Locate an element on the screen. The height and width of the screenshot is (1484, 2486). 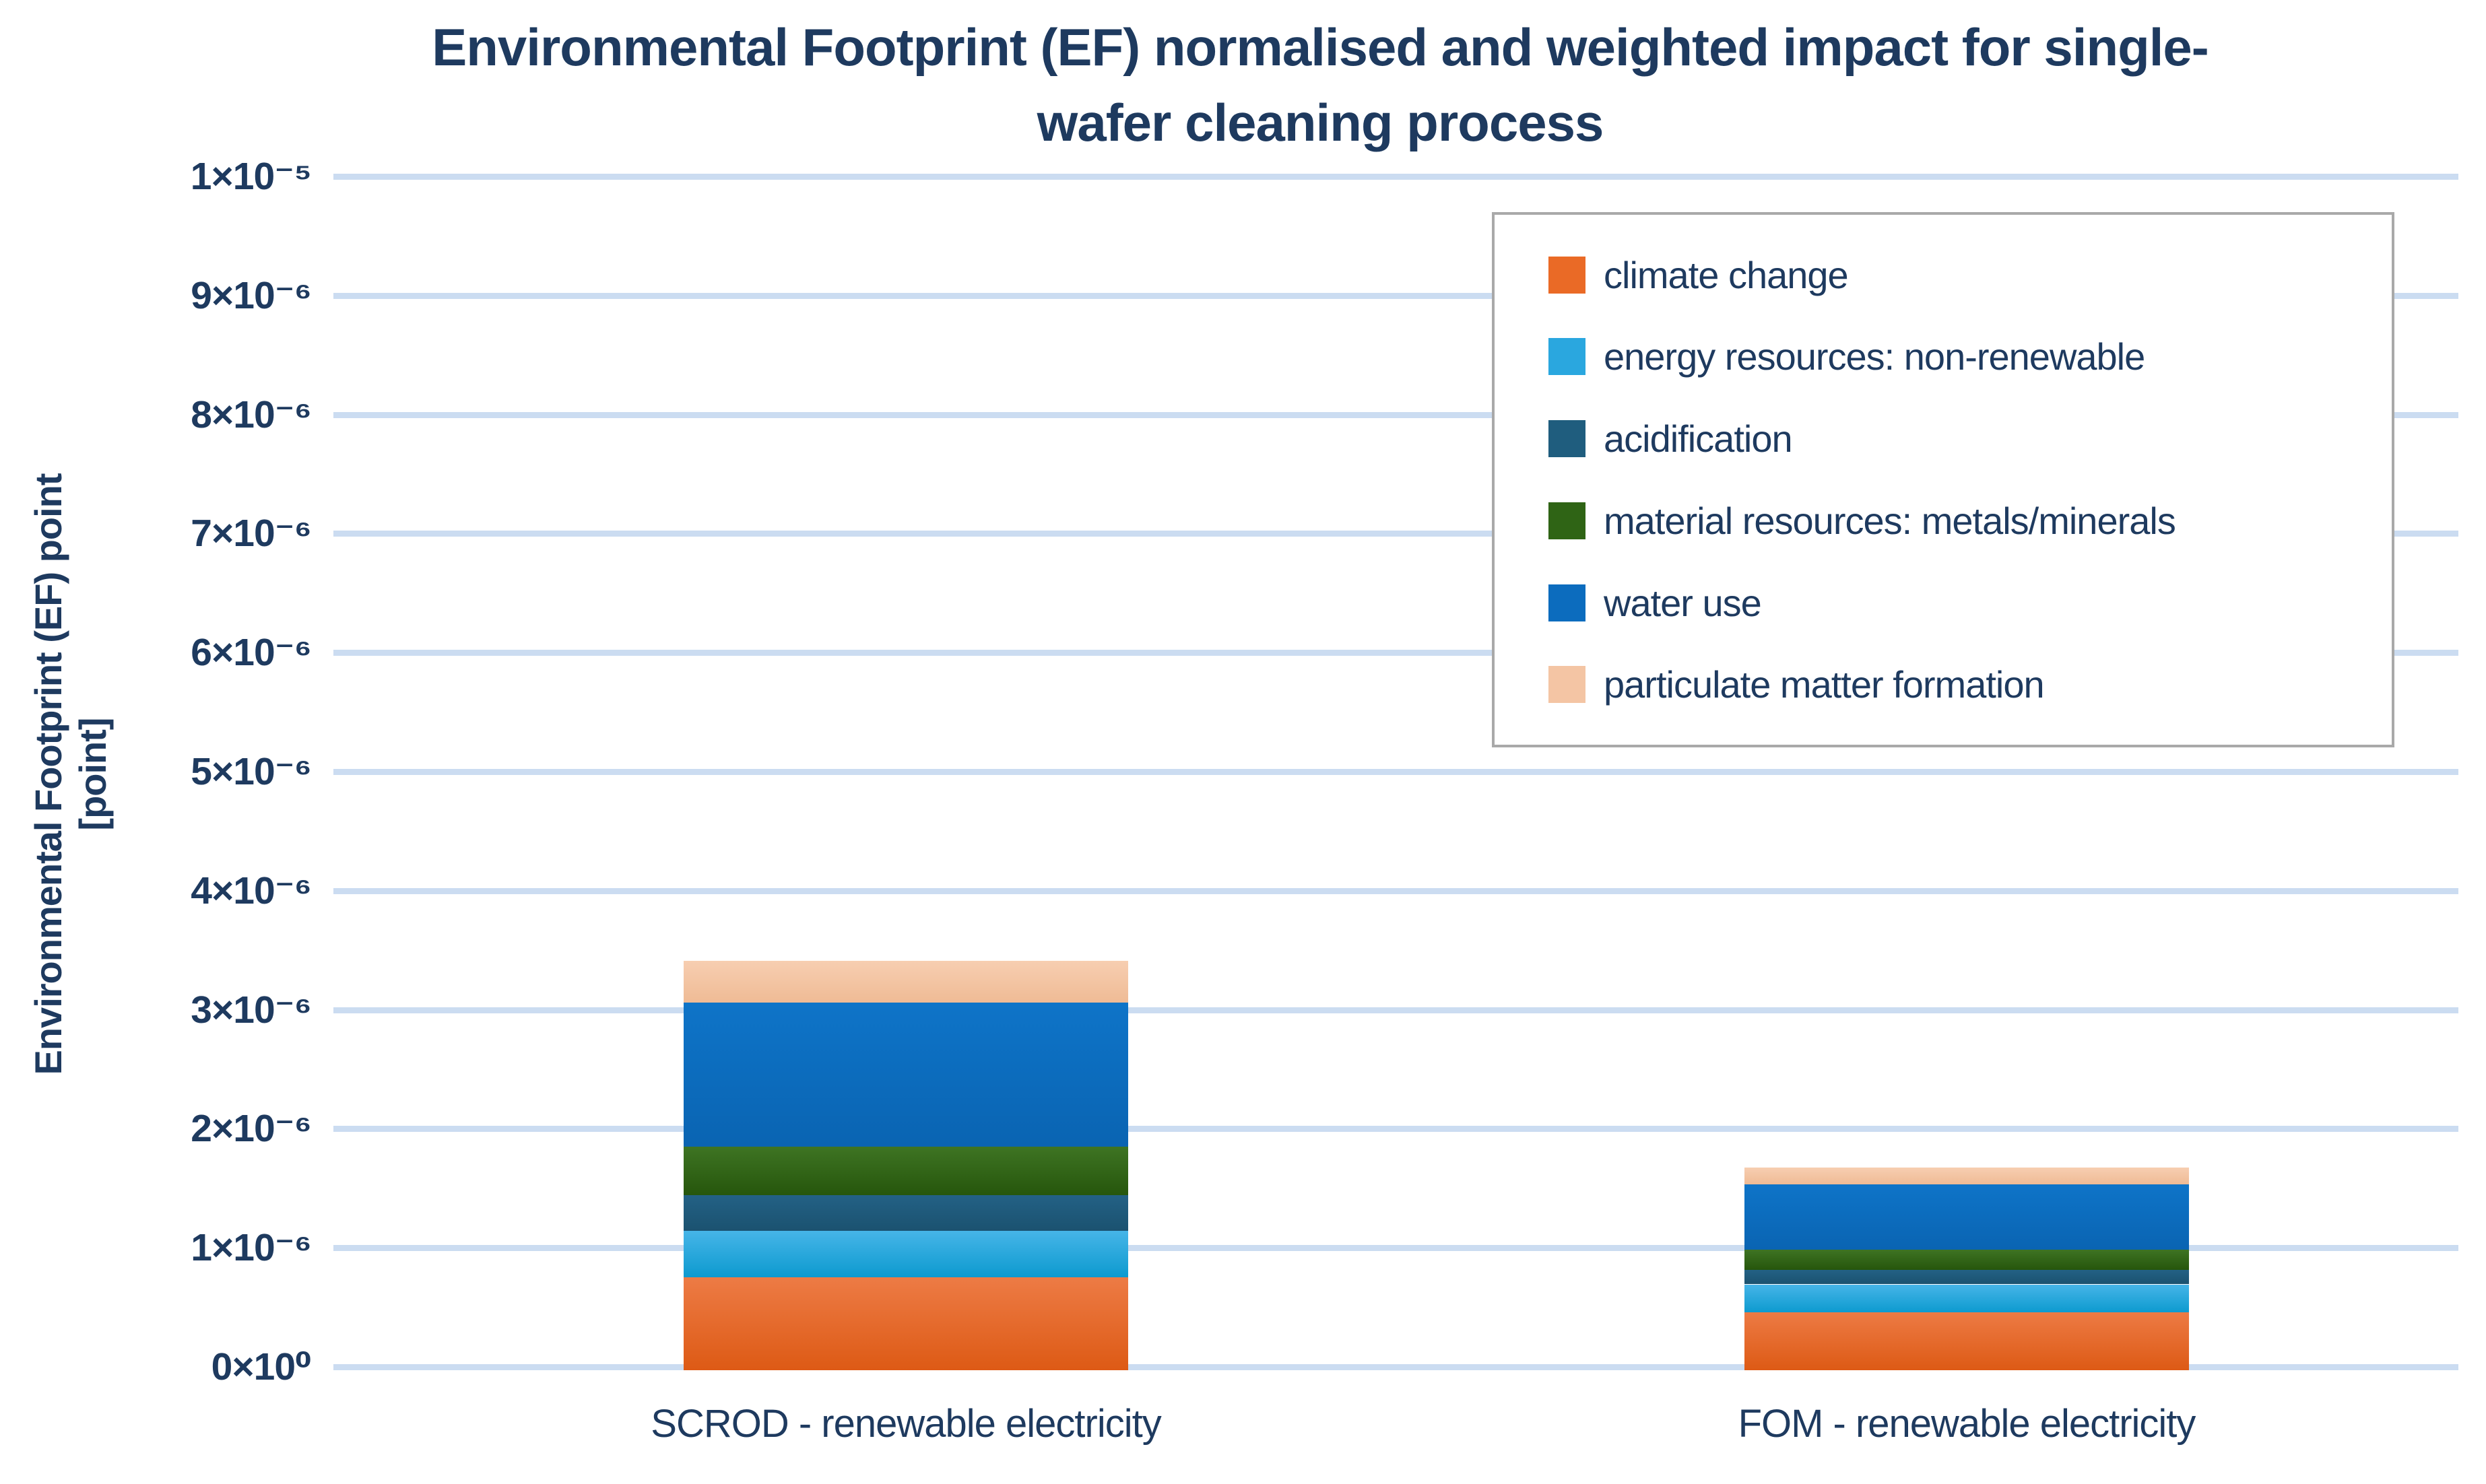
y-tick-label: 7×10⁻⁶ is located at coordinates (252, 533).